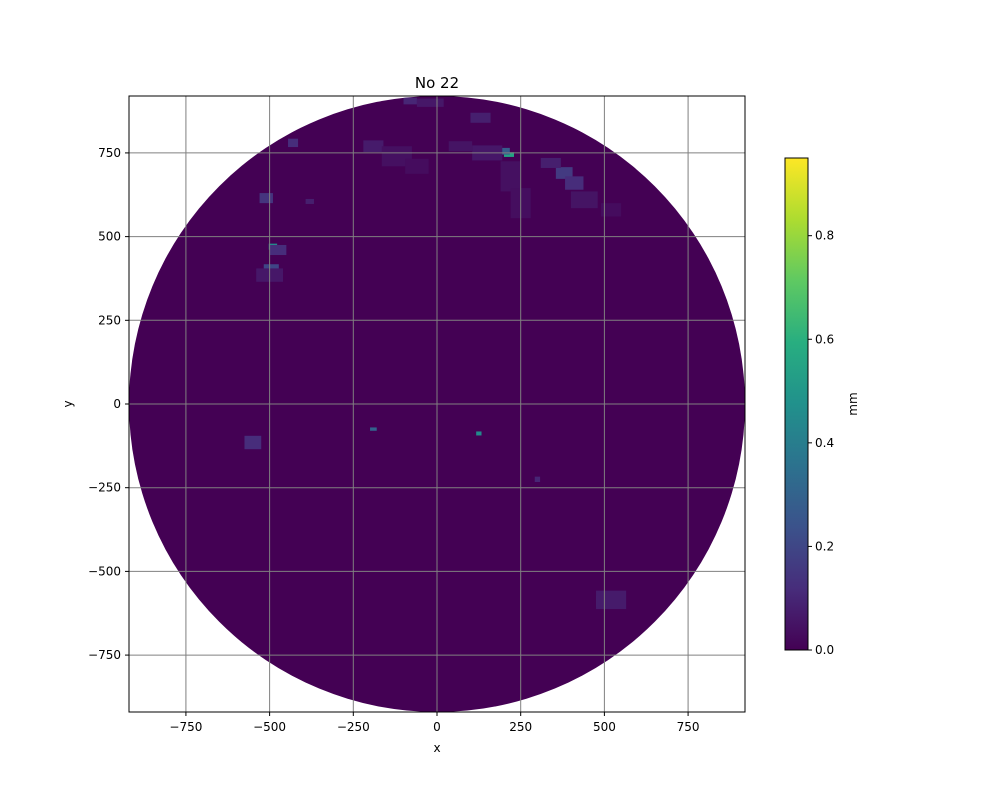 The width and height of the screenshot is (1000, 800). Describe the element at coordinates (117, 404) in the screenshot. I see `y-tick-label: 0` at that location.